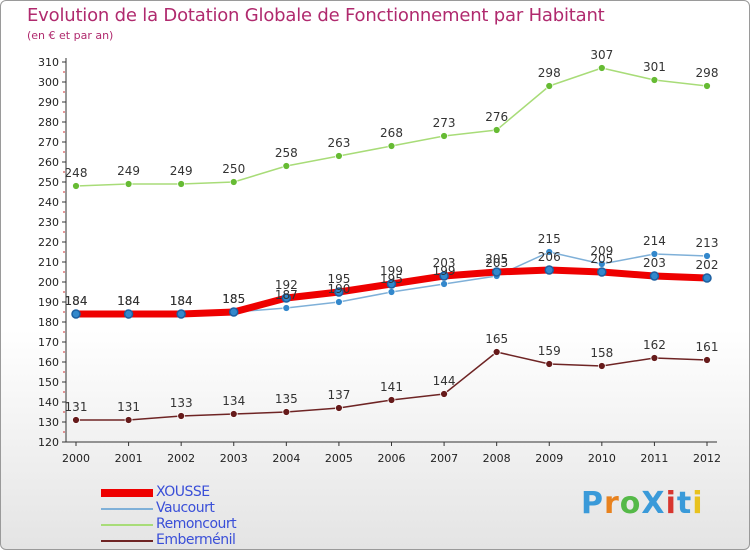  I want to click on data-label: 248, so click(76, 173).